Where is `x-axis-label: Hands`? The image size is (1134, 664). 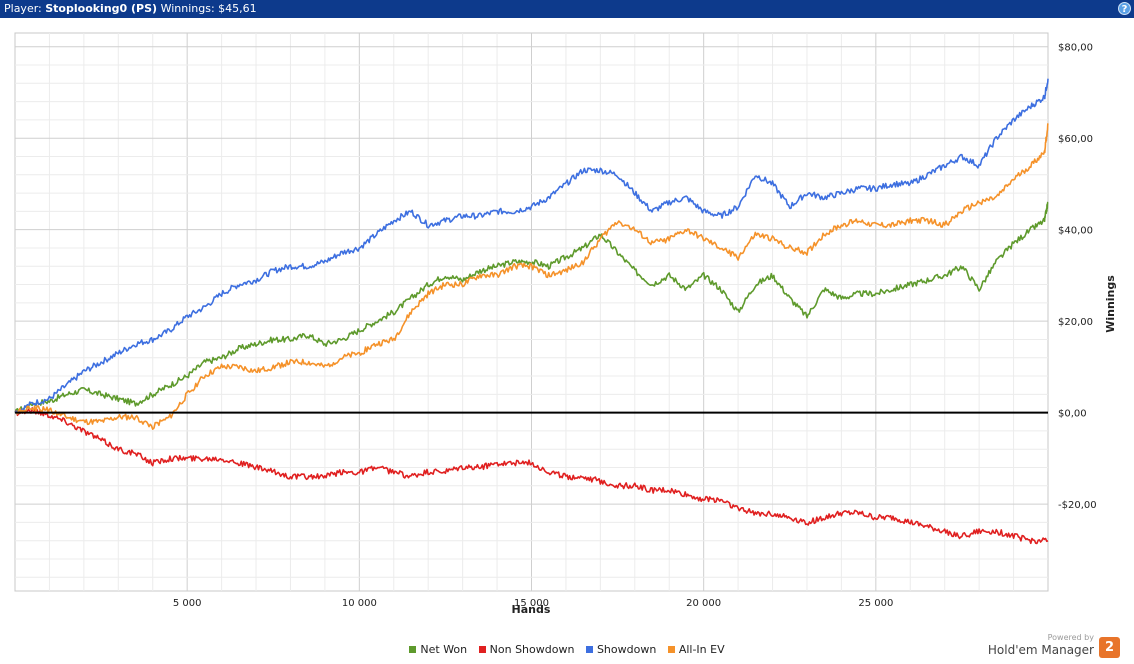 x-axis-label: Hands is located at coordinates (531, 609).